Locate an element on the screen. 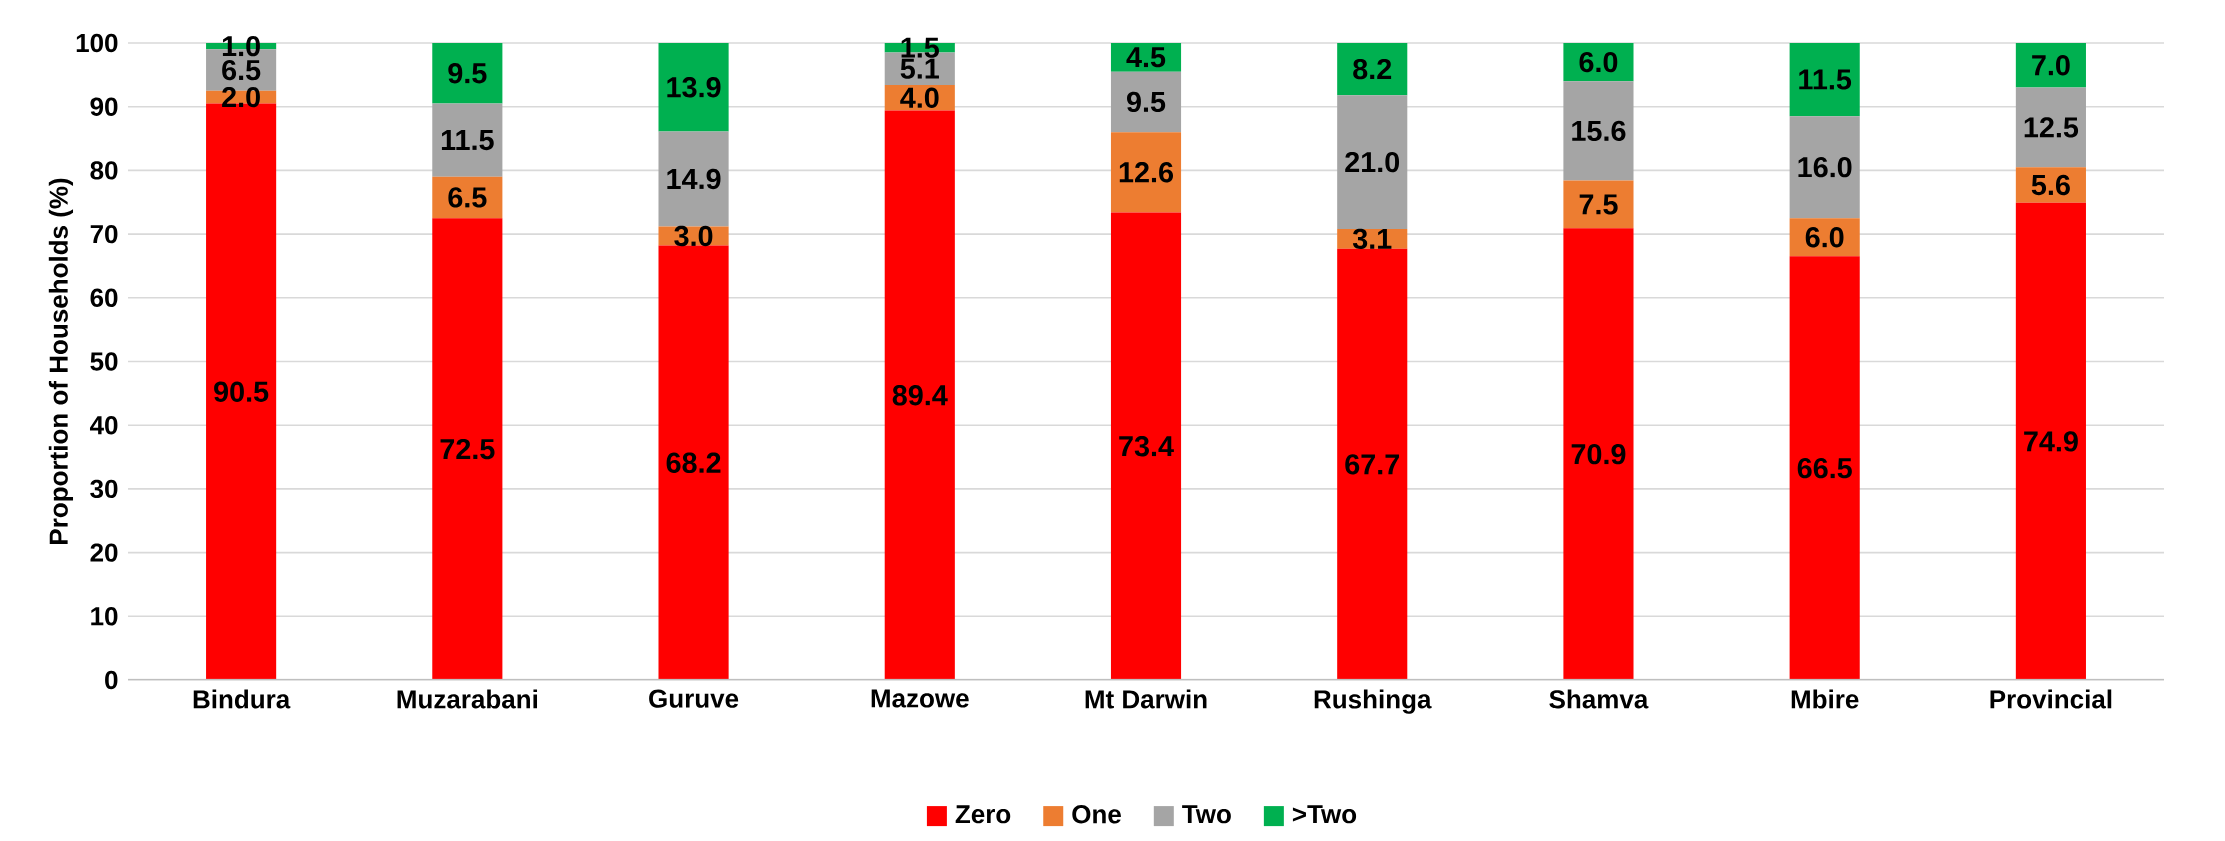 Image resolution: width=2225 pixels, height=841 pixels. data-label: 73.4 is located at coordinates (1146, 446).